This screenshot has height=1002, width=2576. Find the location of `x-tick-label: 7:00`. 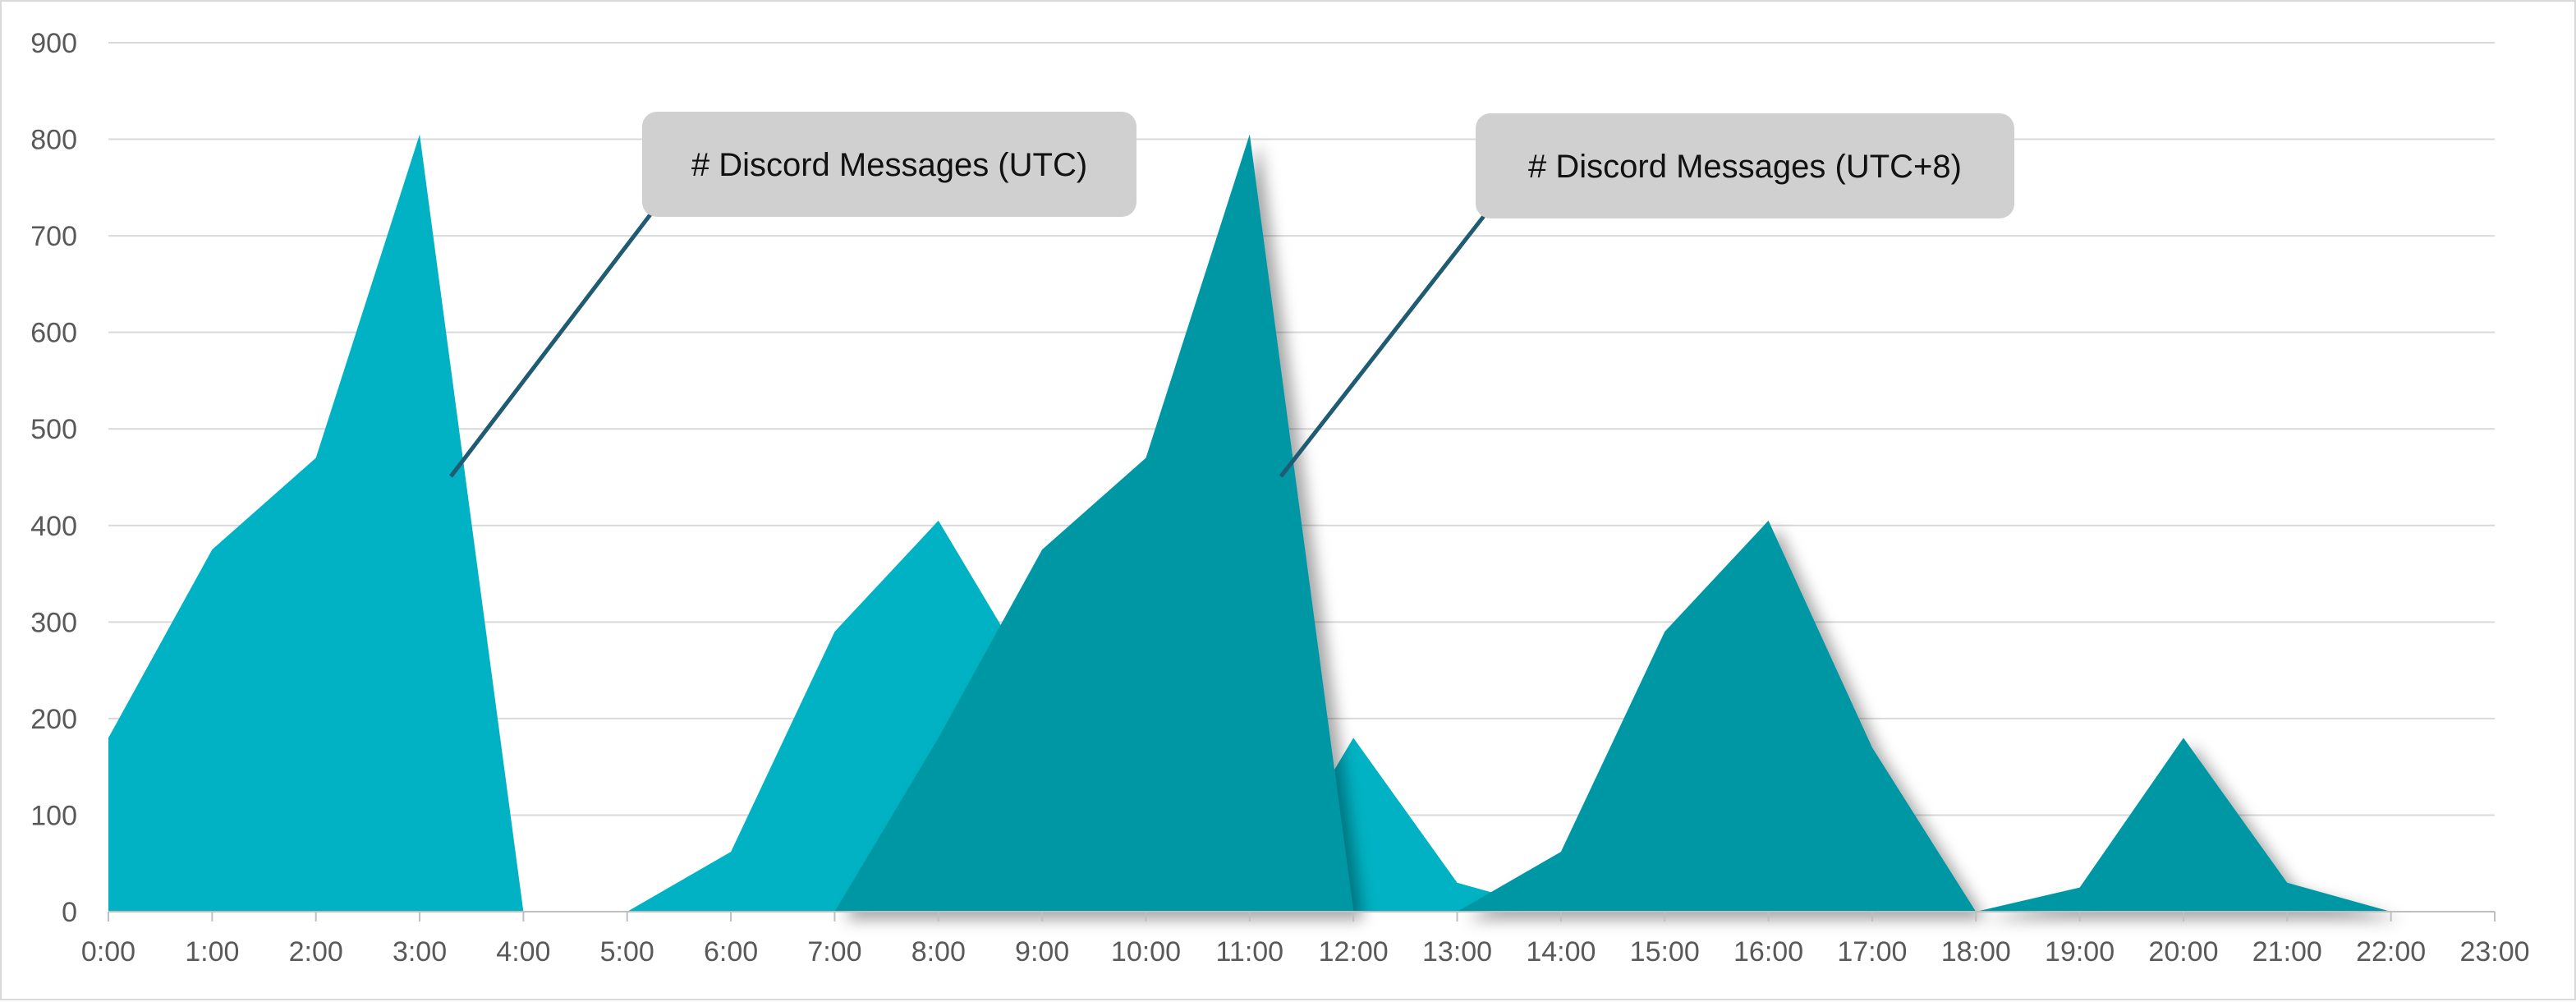

x-tick-label: 7:00 is located at coordinates (834, 952).